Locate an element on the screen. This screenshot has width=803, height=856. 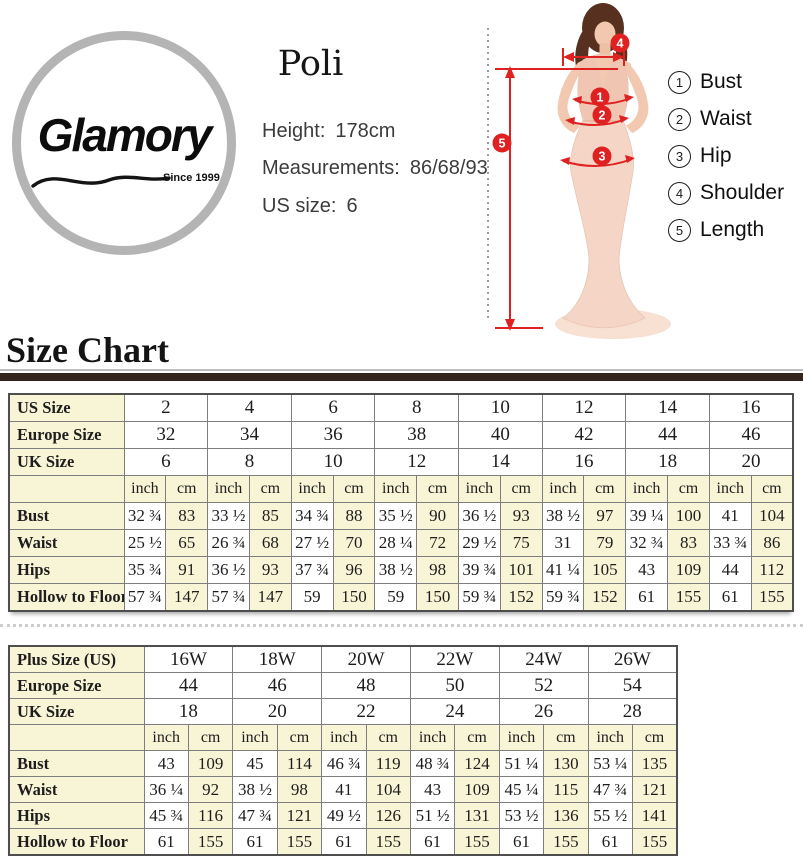
plus-chart-cm-value: 136 is located at coordinates (566, 815).